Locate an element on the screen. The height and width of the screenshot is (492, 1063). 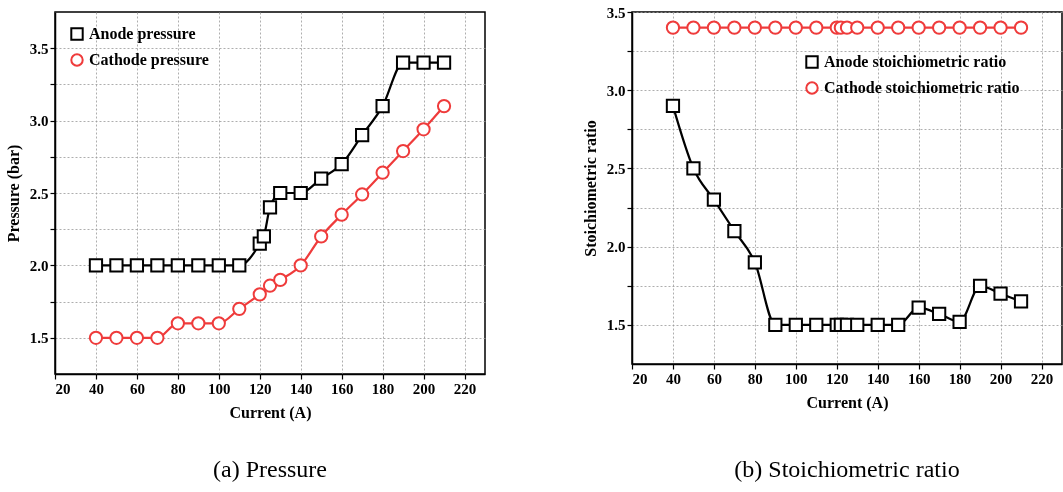
legend-label: Anode stoichiometric ratio is located at coordinates (915, 61).